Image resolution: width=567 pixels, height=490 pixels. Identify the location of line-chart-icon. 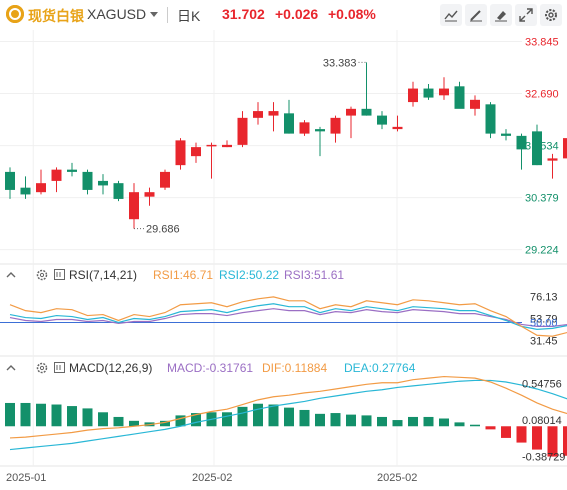
(451, 15).